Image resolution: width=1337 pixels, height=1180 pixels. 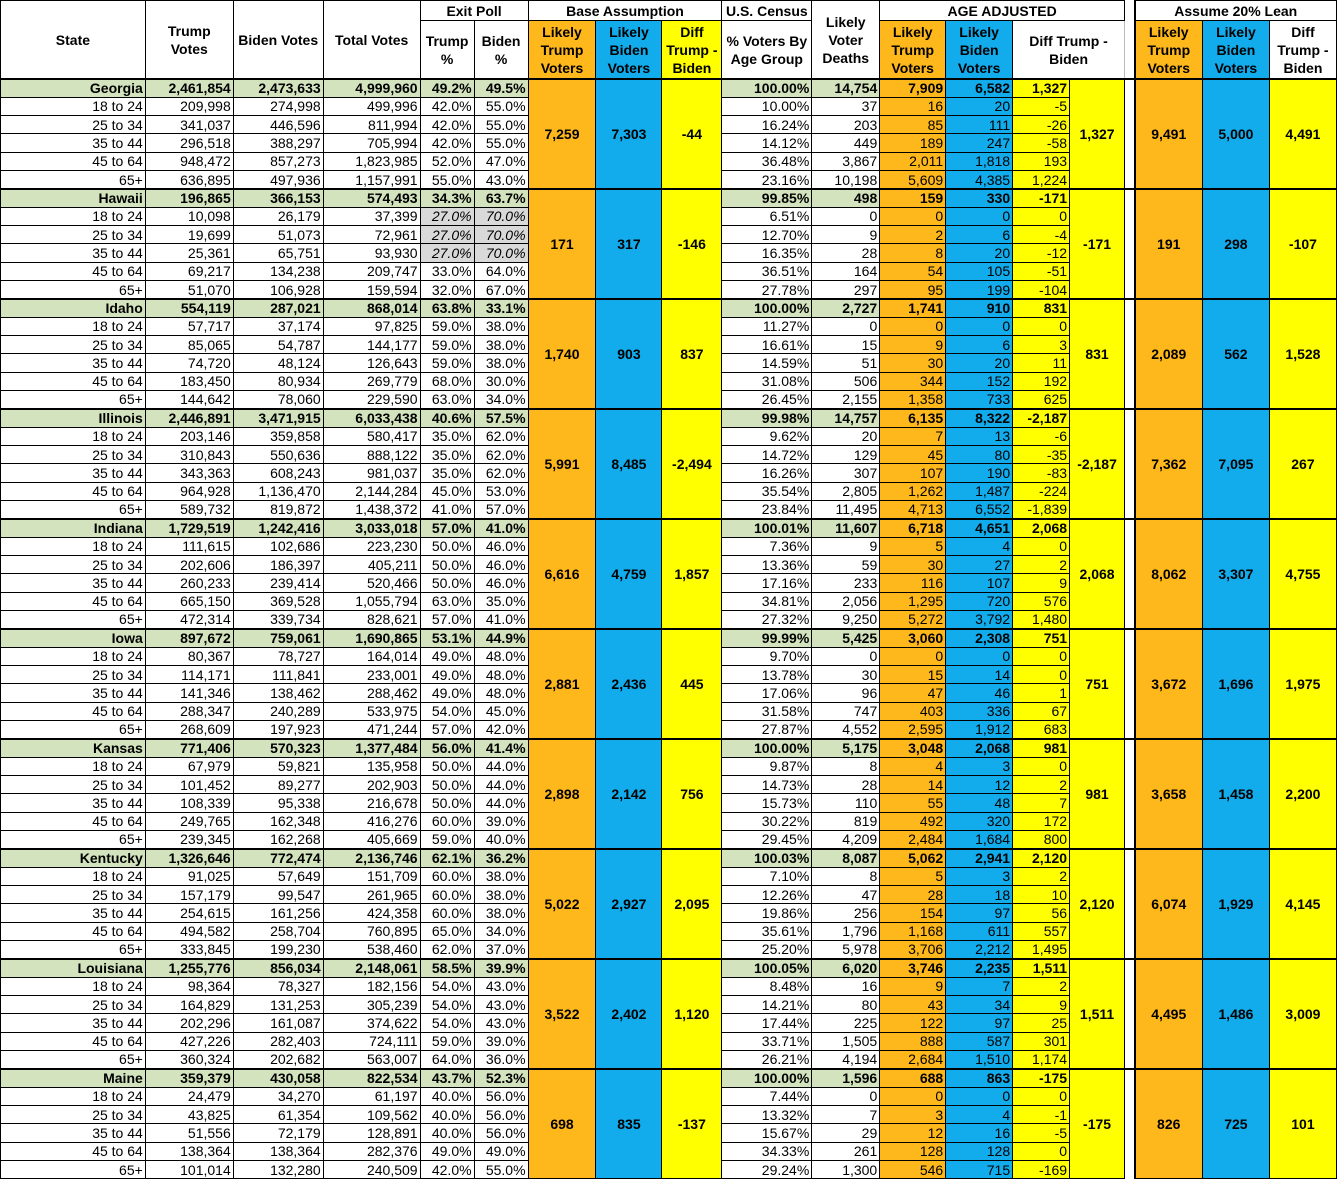 I want to click on adj-likely-biden: 4, so click(x=979, y=546).